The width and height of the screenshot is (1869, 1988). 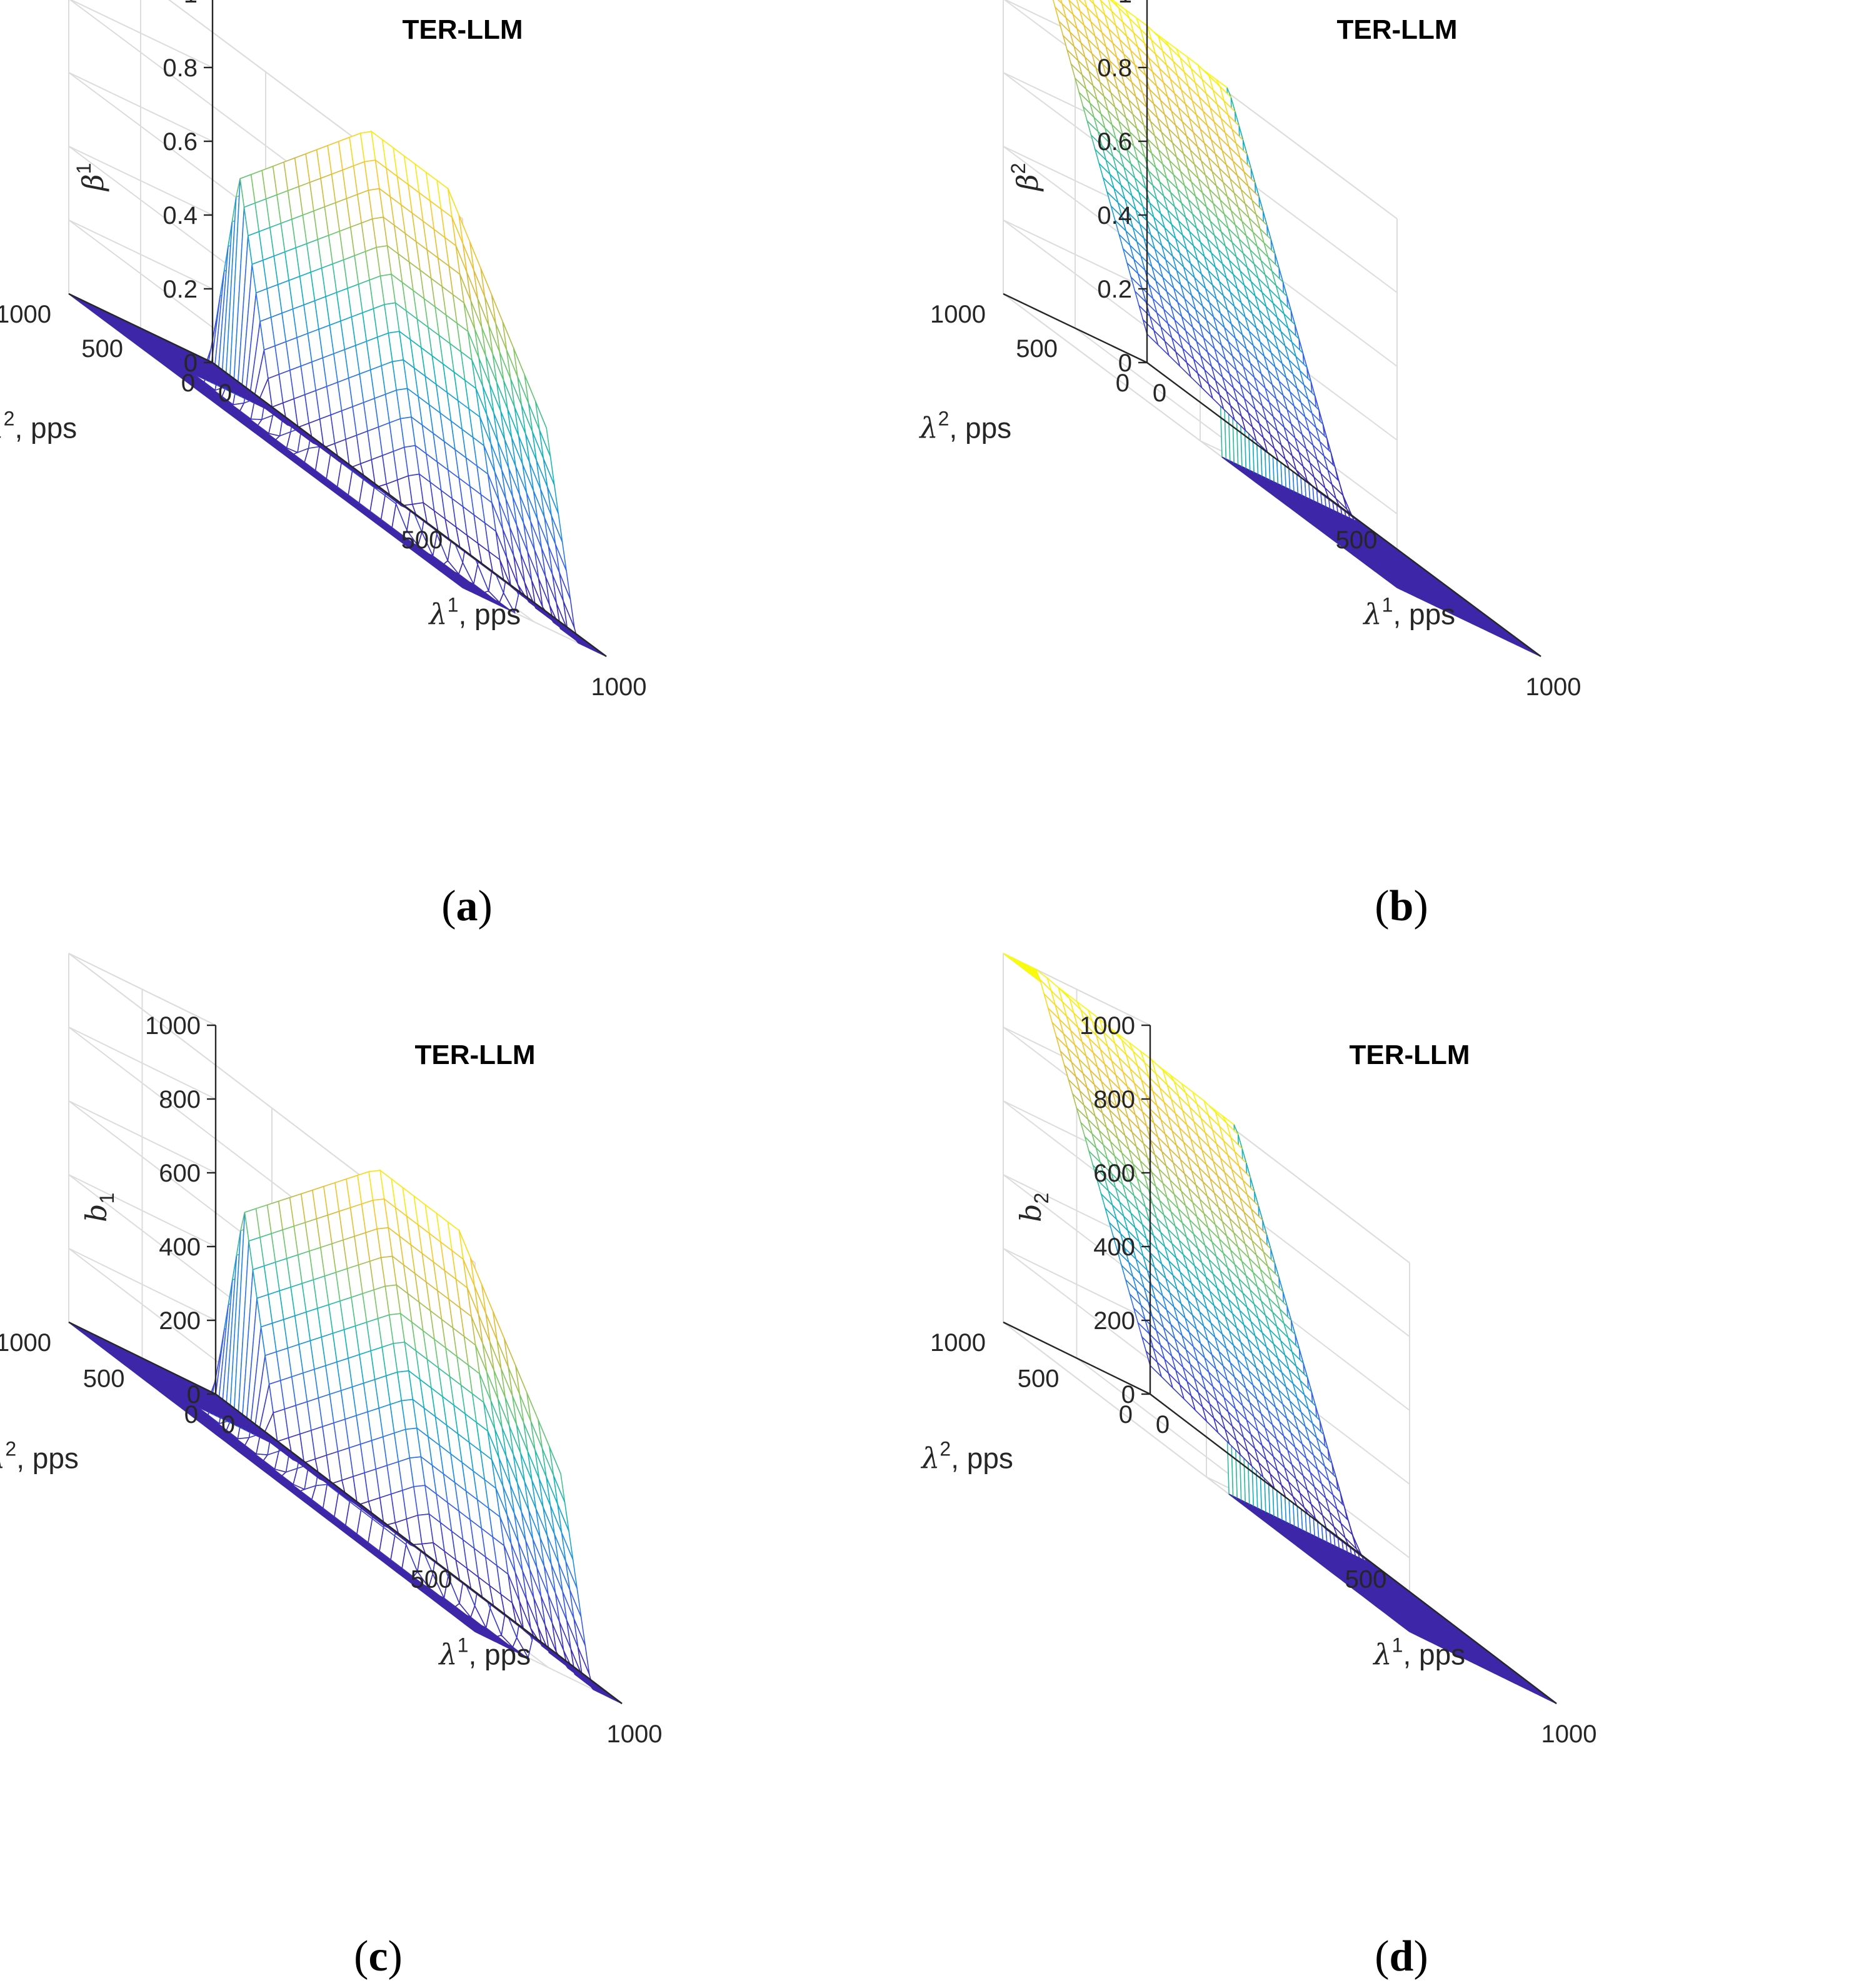 I want to click on z-tick-1: 200, so click(x=180, y=1321).